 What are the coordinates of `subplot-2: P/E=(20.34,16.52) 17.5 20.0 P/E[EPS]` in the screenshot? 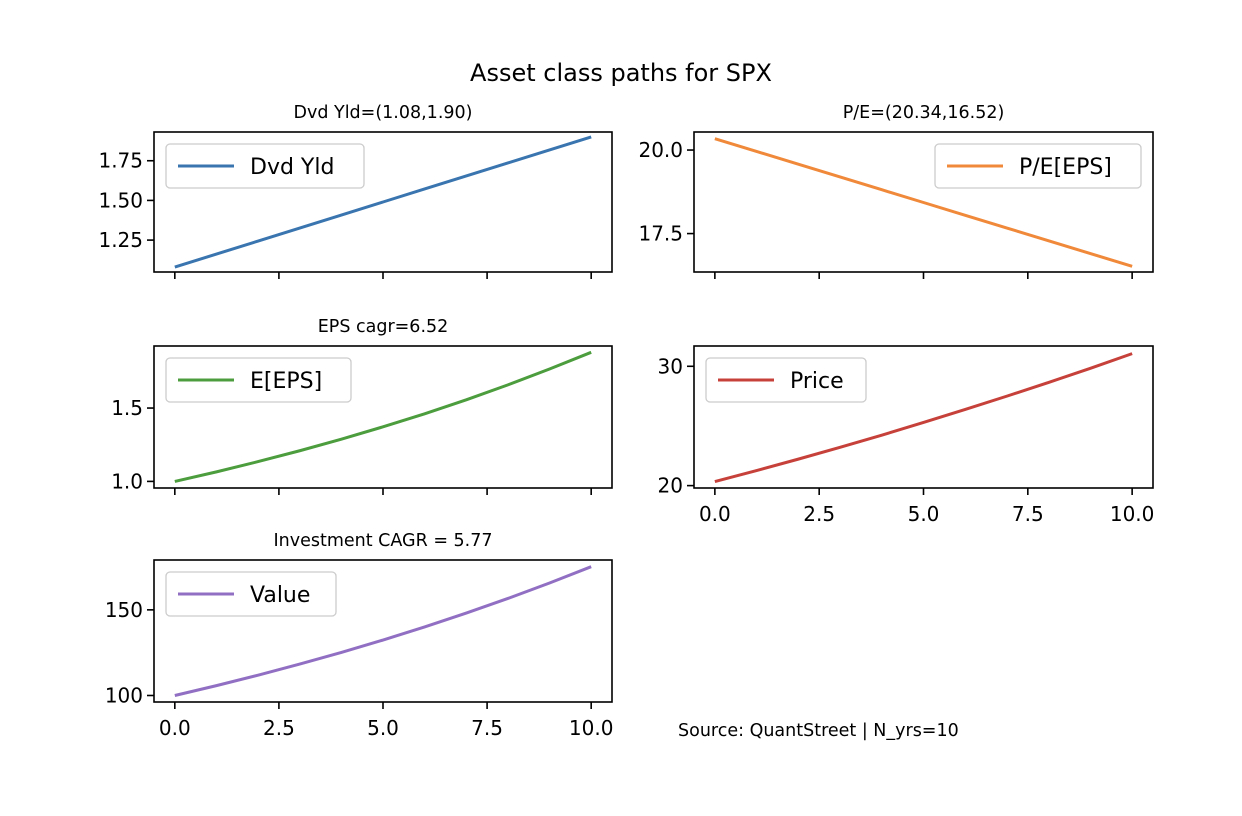 It's located at (896, 191).